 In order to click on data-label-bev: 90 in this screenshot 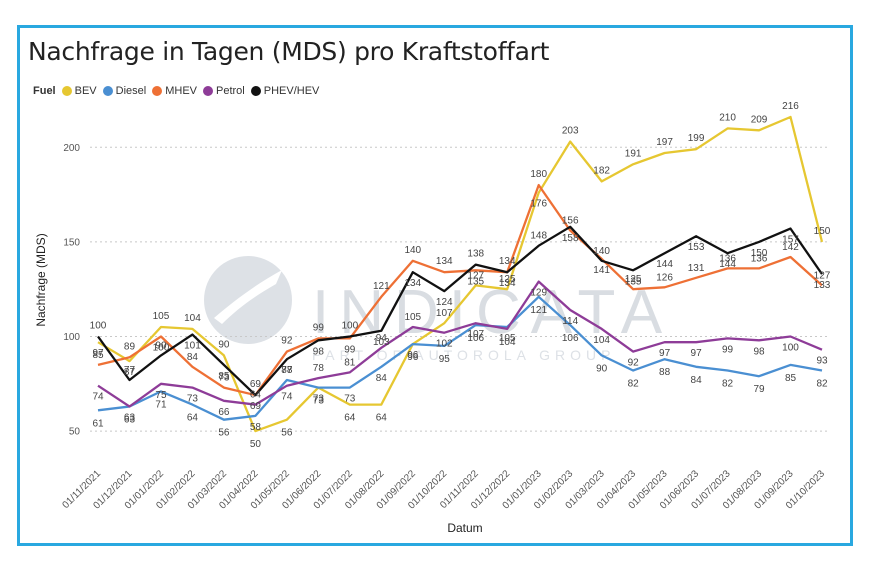, I will do `click(224, 344)`.